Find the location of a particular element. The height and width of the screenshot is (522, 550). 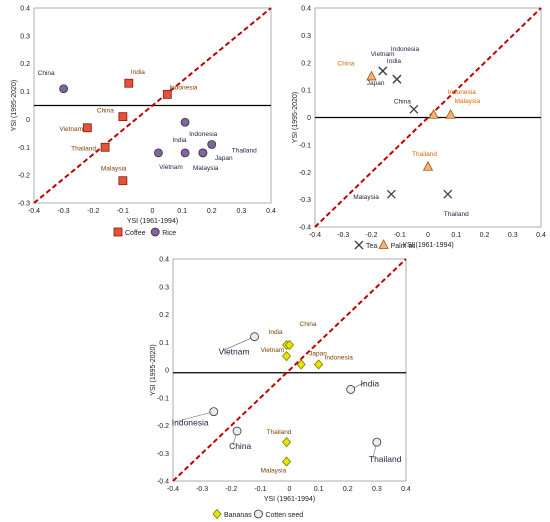

x-tick-label: -0.3 is located at coordinates (343, 235).